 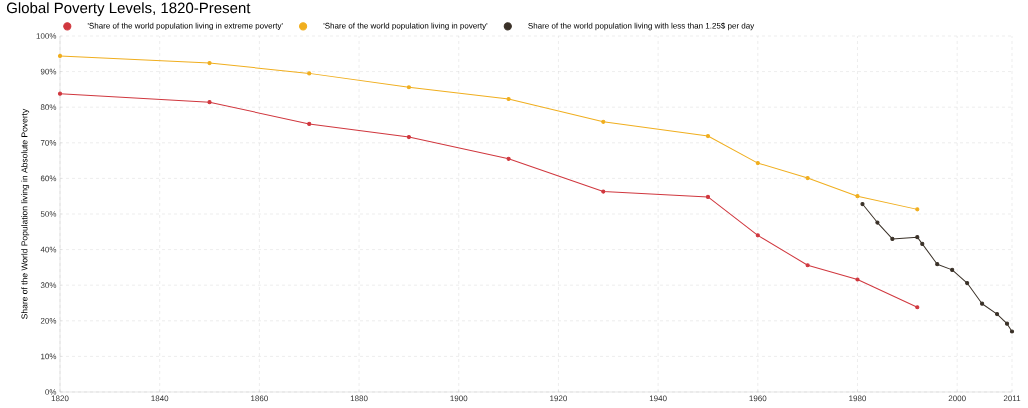 I want to click on legend-label: 'Share of the world population living in extreme poverty', so click(x=185, y=26).